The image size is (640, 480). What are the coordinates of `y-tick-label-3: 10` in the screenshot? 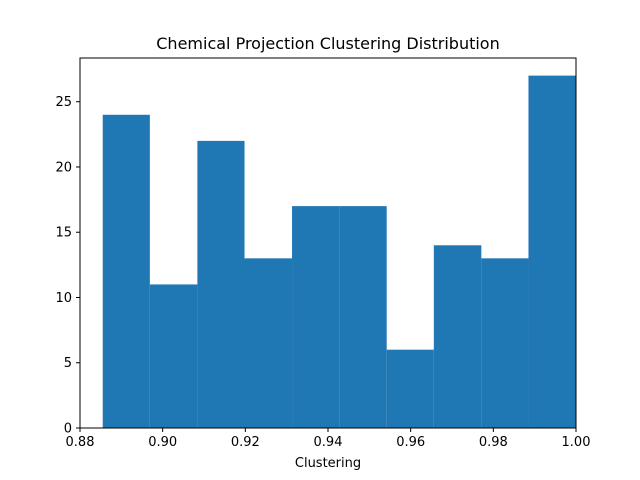 It's located at (63, 298).